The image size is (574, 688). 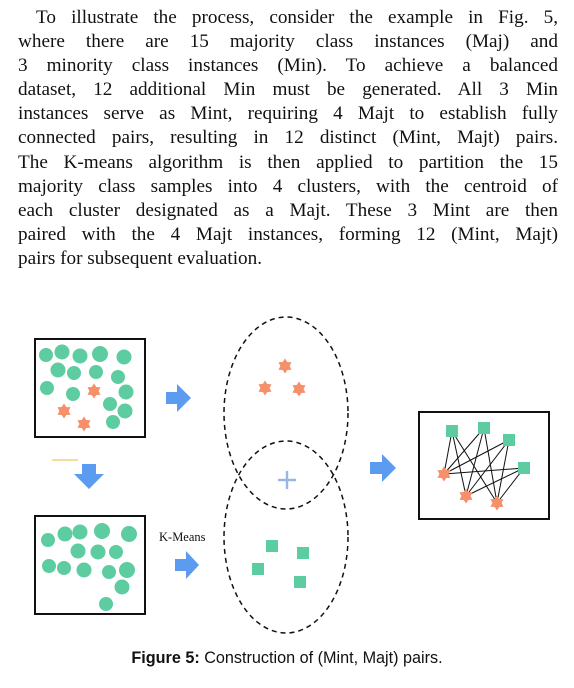 What do you see at coordinates (470, 488) in the screenshot?
I see `pair-mint-nodes` at bounding box center [470, 488].